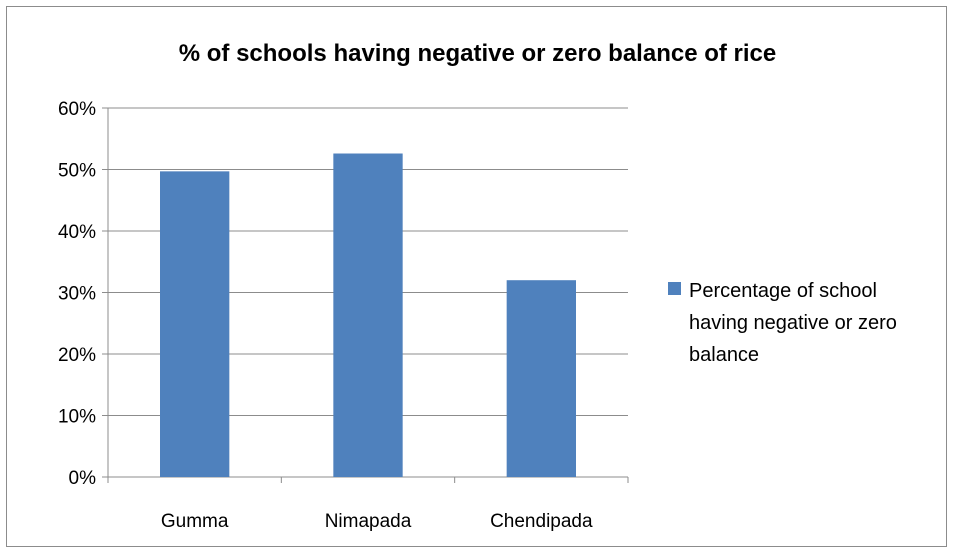 This screenshot has height=554, width=955. I want to click on y-tick-label: 40%, so click(77, 232).